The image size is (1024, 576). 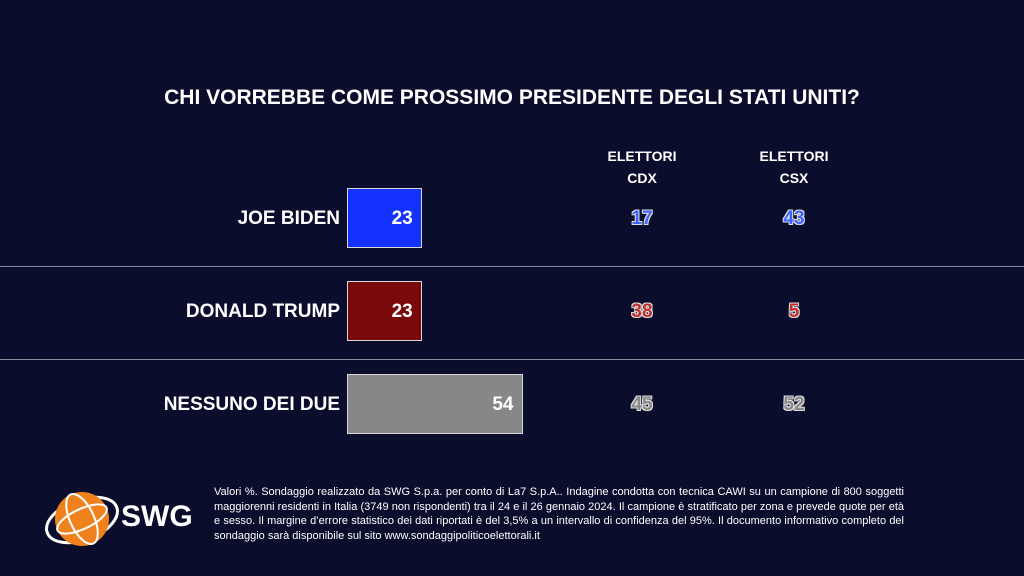 I want to click on column-value: 52, so click(x=794, y=404).